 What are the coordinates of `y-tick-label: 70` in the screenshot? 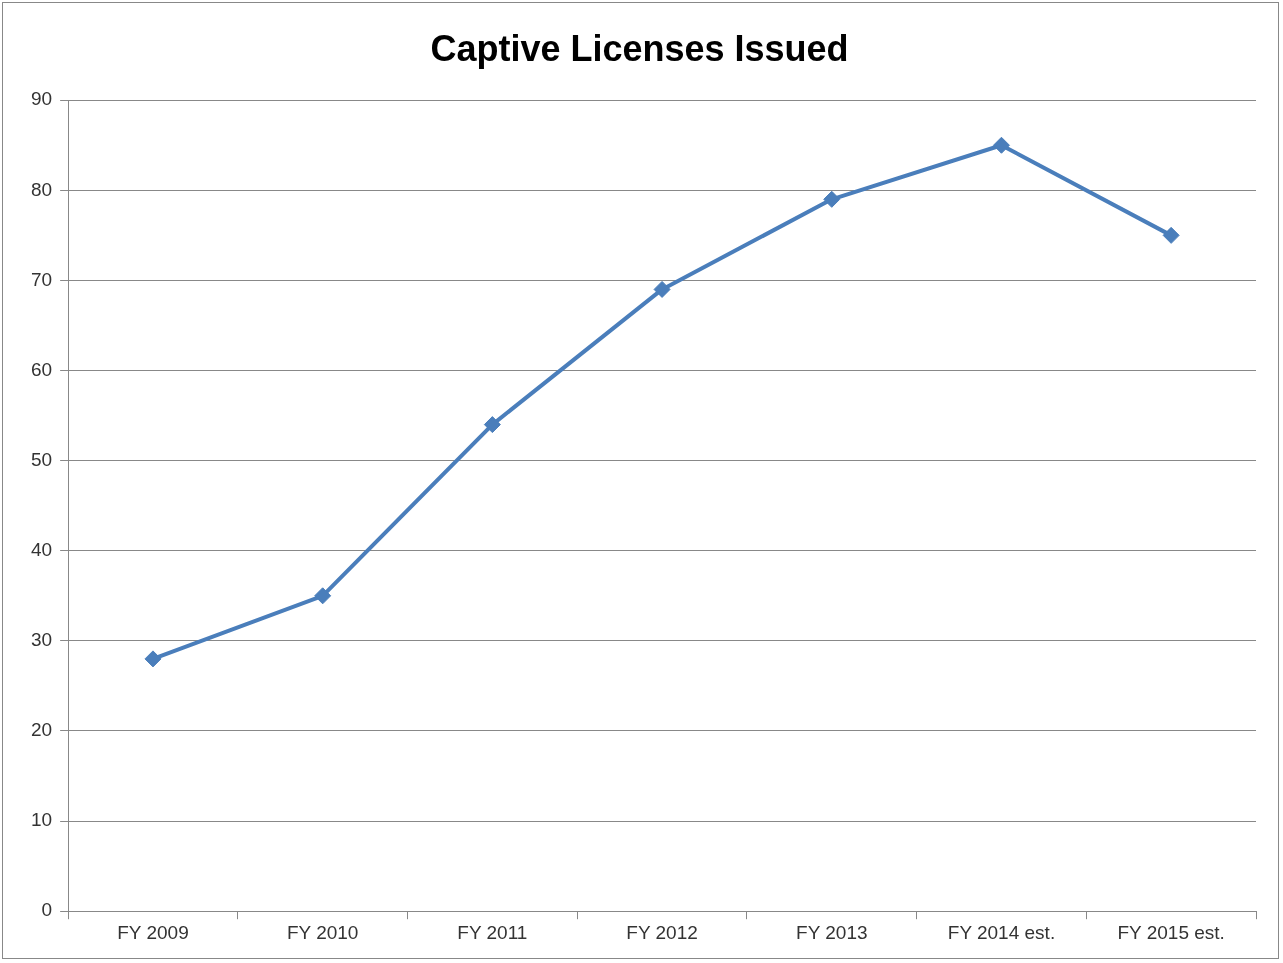 It's located at (41, 279).